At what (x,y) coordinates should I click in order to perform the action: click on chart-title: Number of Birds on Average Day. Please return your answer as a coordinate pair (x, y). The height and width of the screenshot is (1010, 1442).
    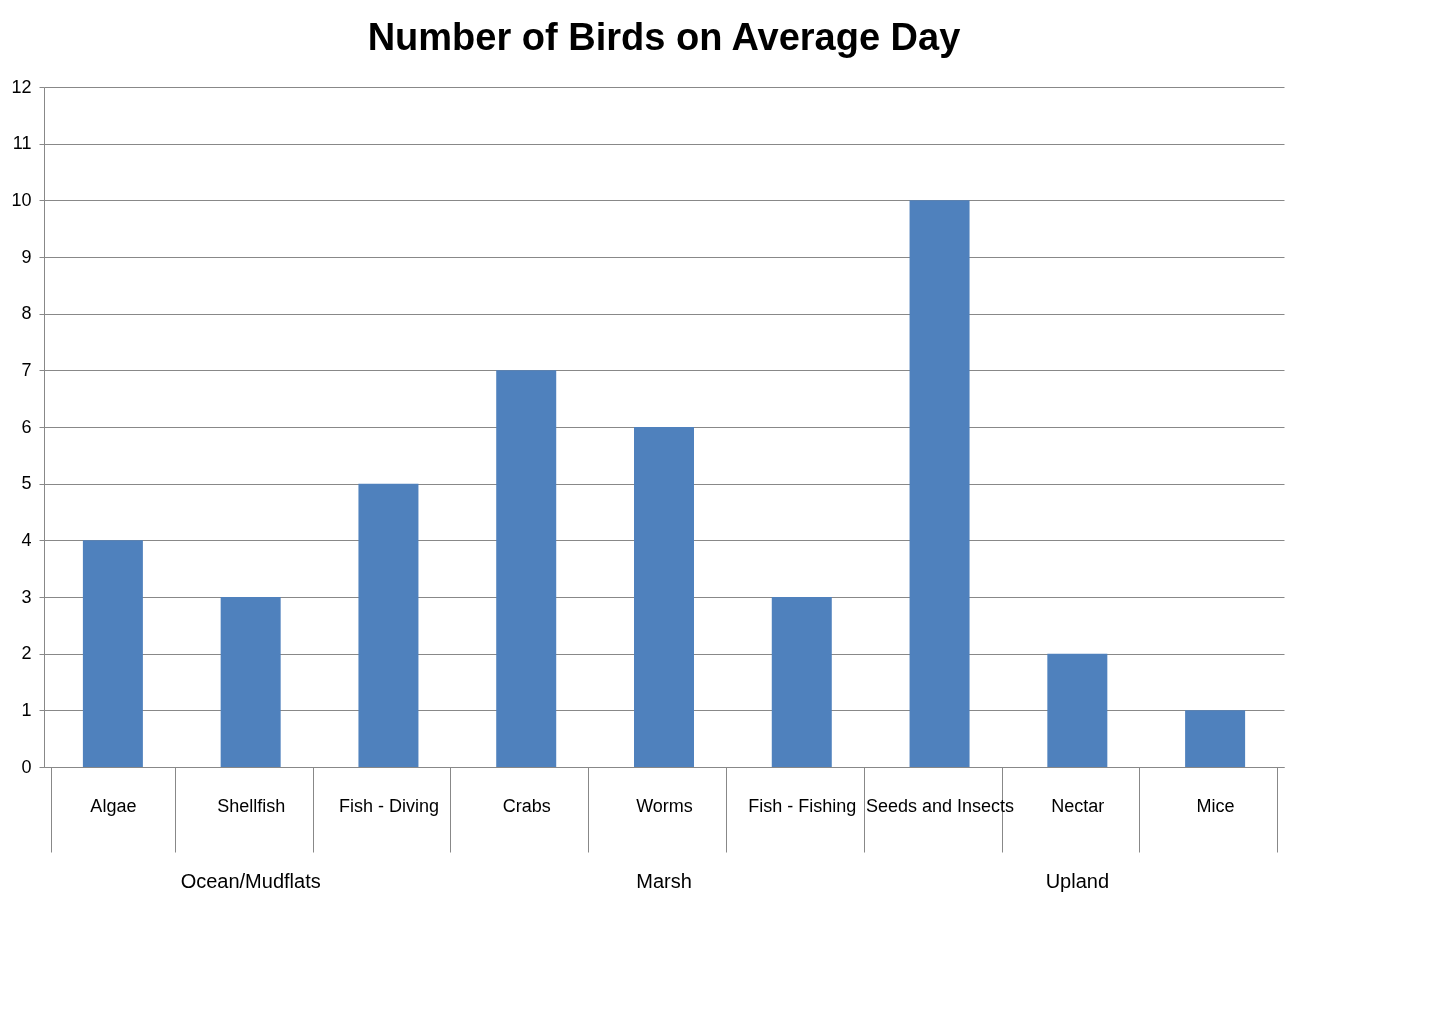
    Looking at the image, I should click on (664, 37).